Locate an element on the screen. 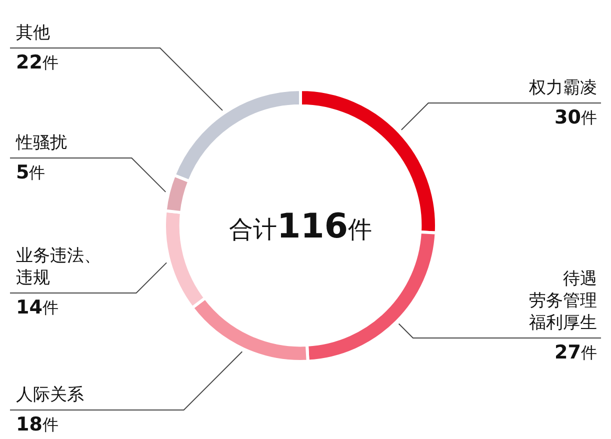 This screenshot has width=611, height=439. slice-label: 权力霸凌 is located at coordinates (562, 88).